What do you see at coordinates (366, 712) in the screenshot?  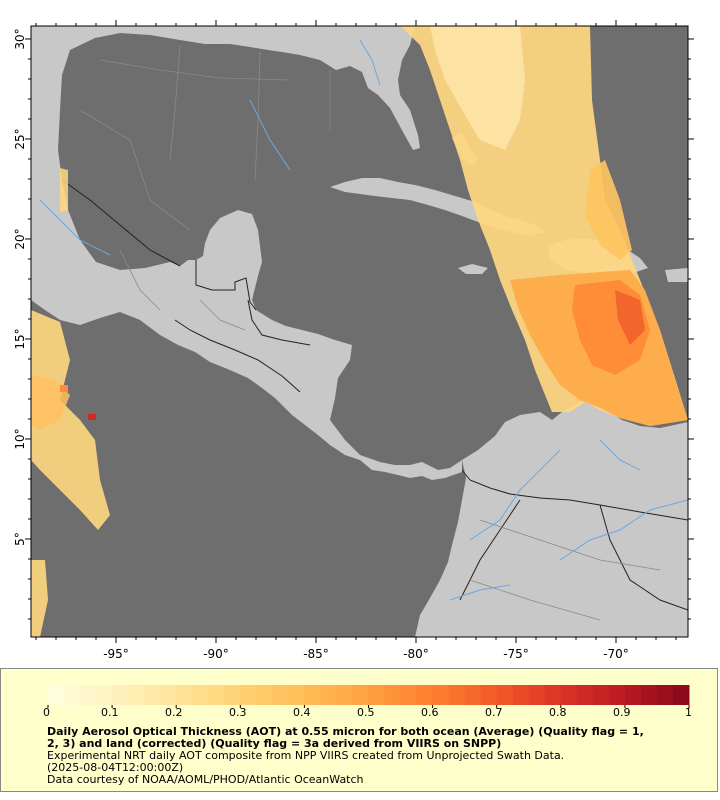 I see `colorbar-tick-label: 0.5` at bounding box center [366, 712].